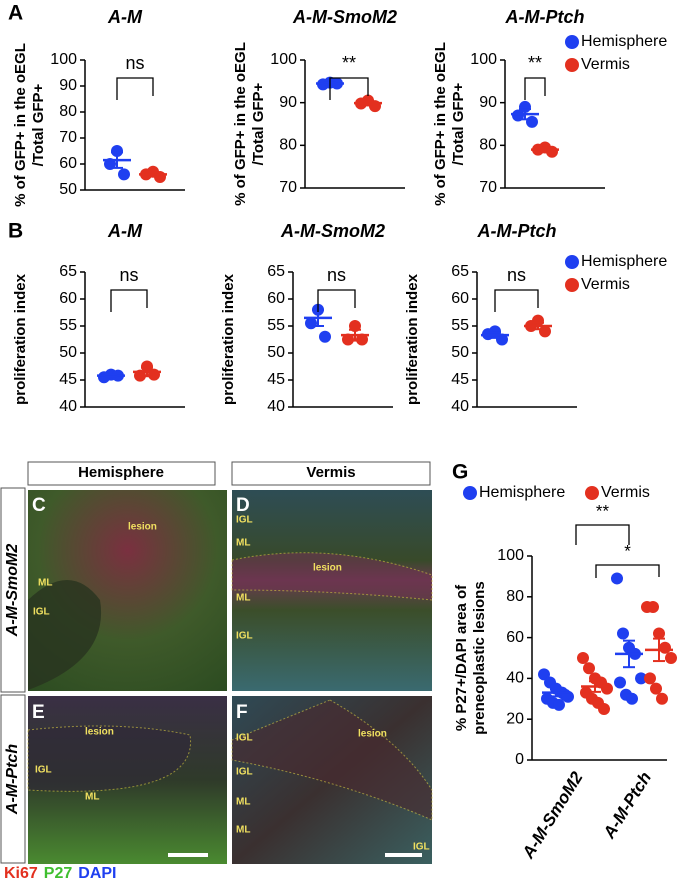 The image size is (677, 891). Describe the element at coordinates (627, 805) in the screenshot. I see `x-tick-label: A-M-Ptch` at that location.